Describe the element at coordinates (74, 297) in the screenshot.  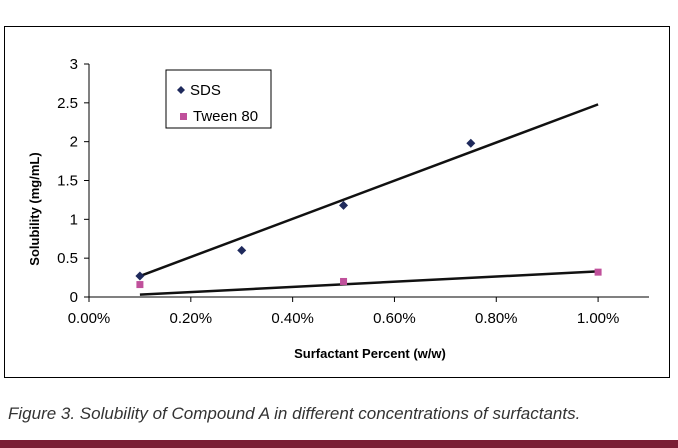
I see `y-tick-label: 0` at that location.